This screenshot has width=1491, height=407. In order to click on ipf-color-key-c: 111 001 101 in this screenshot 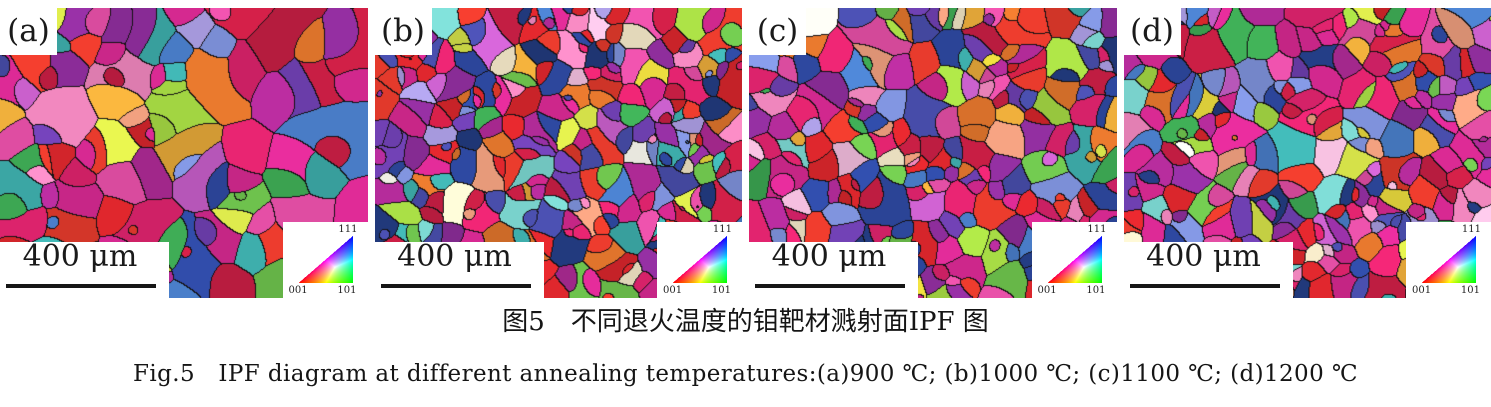, I will do `click(1074, 260)`.